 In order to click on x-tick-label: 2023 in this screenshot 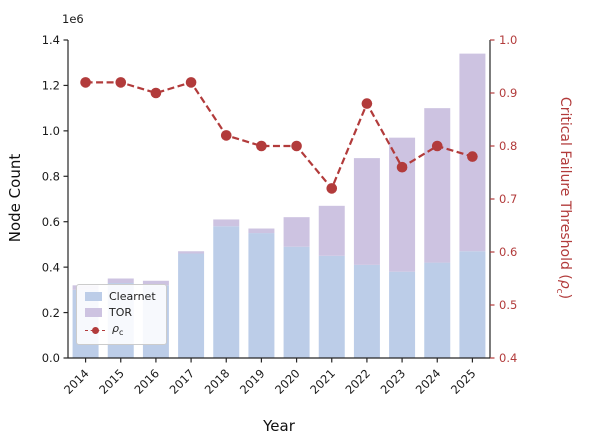, I will do `click(393, 381)`.